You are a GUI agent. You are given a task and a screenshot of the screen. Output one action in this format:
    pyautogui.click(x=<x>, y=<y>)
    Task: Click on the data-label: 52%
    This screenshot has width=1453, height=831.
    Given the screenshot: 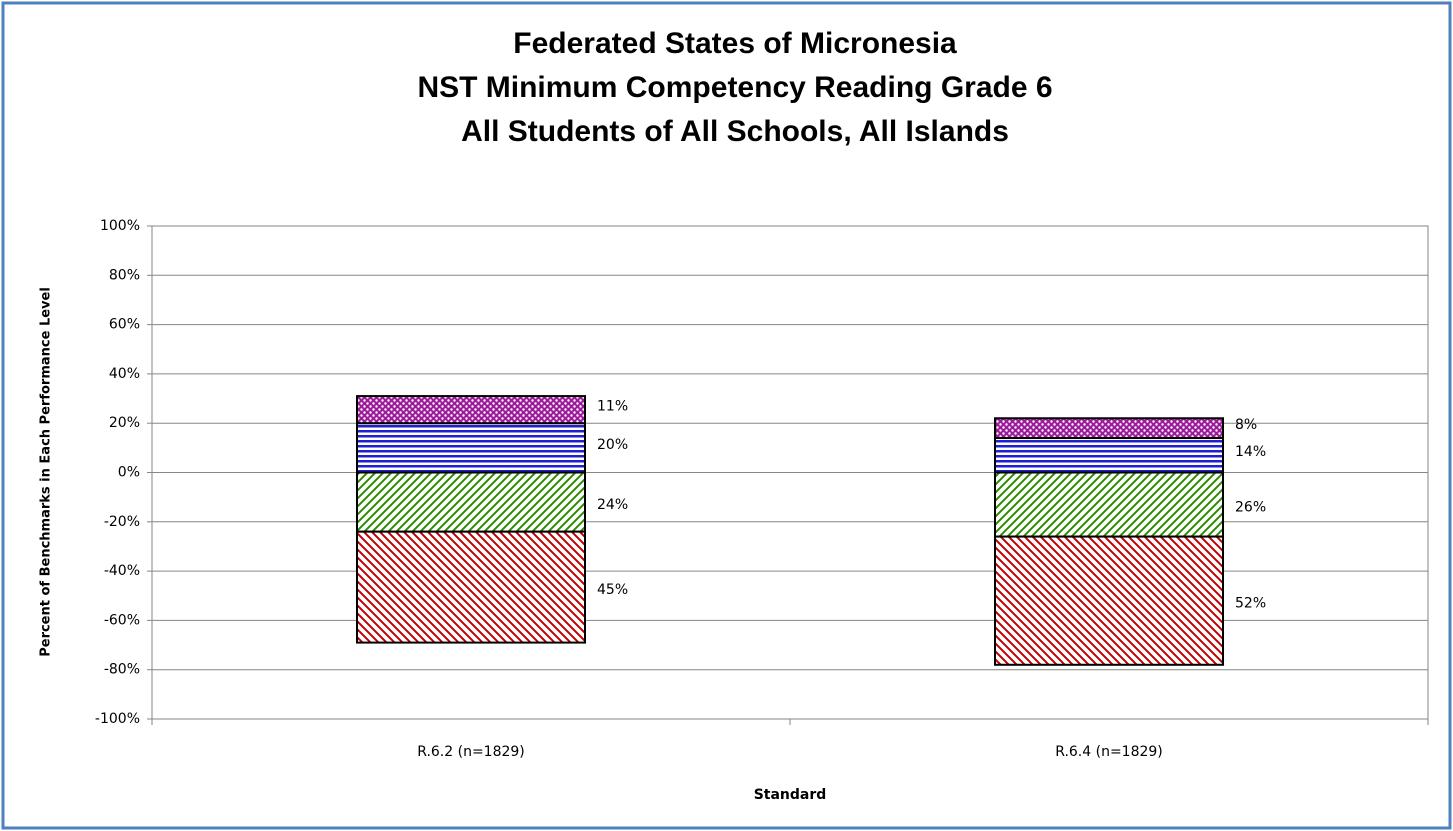 What is the action you would take?
    pyautogui.click(x=1250, y=604)
    